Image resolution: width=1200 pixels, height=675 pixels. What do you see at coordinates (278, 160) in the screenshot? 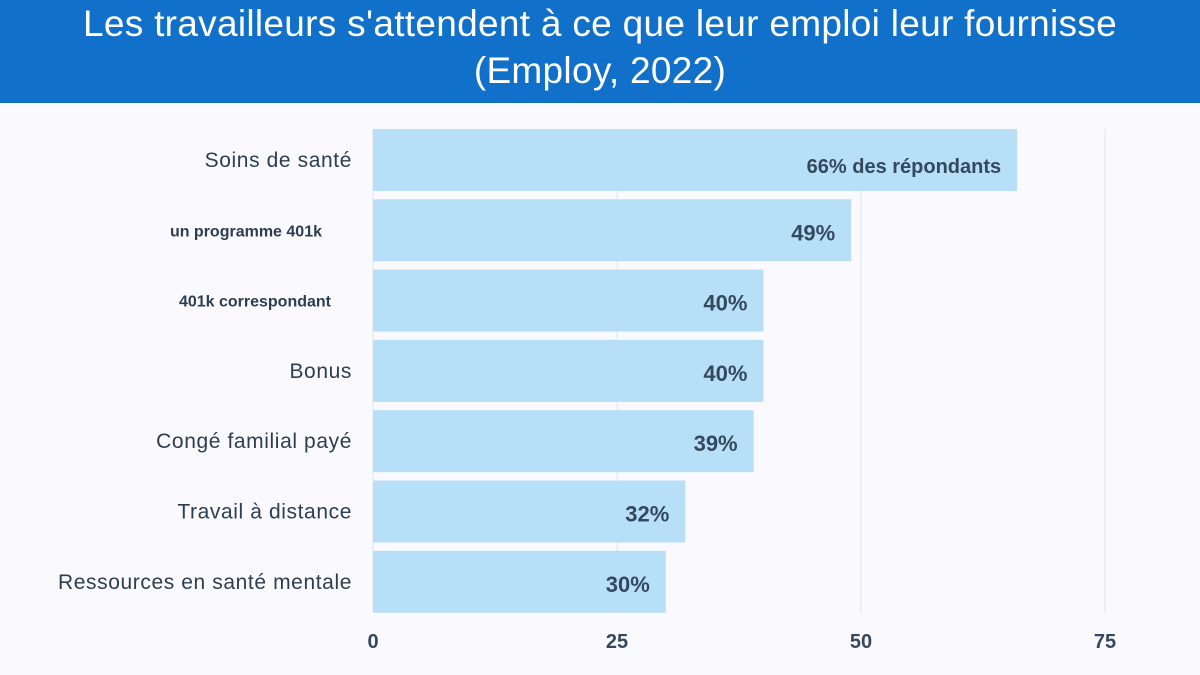
I see `category-label: Soins de santé` at bounding box center [278, 160].